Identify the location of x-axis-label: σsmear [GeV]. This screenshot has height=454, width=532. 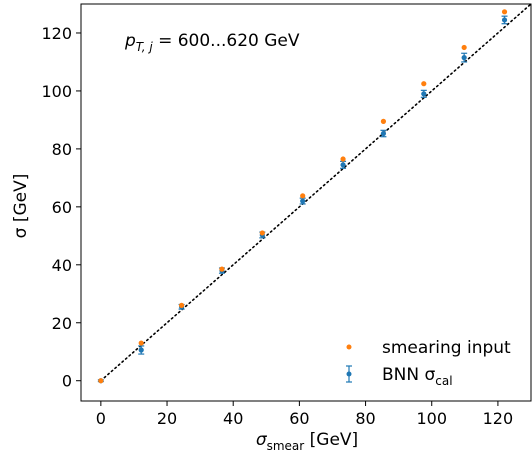
(307, 441).